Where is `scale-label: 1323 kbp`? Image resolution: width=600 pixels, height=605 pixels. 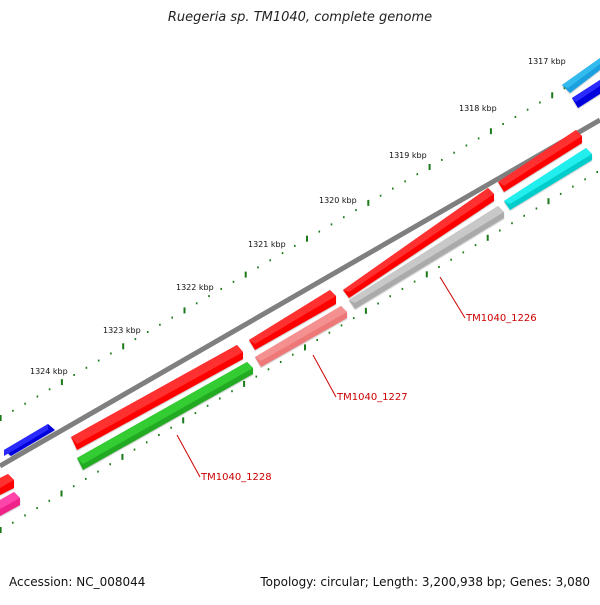
scale-label: 1323 kbp is located at coordinates (122, 330).